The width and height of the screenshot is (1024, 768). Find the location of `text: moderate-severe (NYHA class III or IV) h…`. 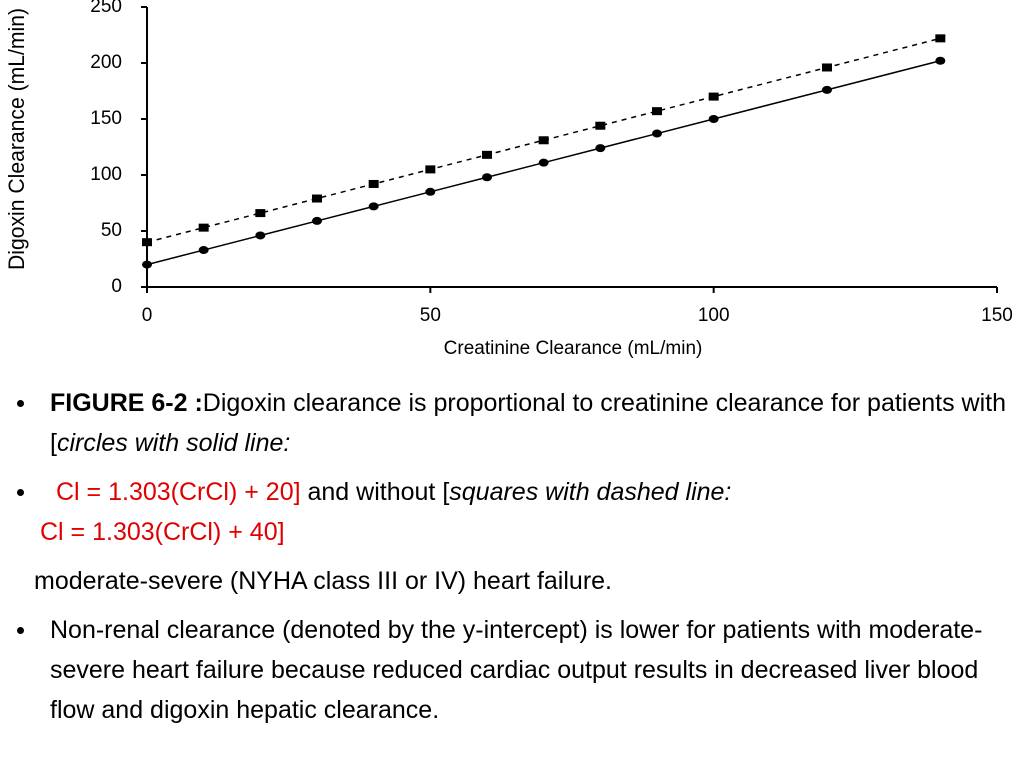

text: moderate-severe (NYHA class III or IV) h… is located at coordinates (323, 581).